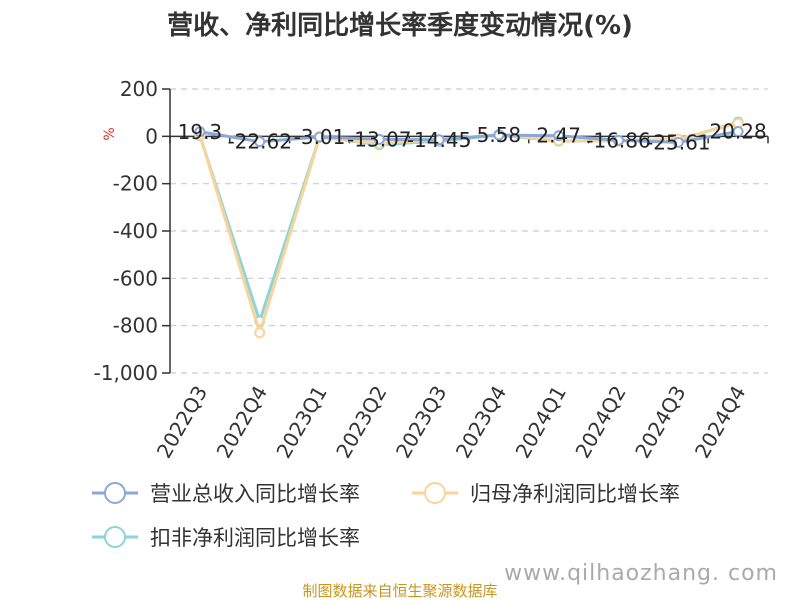 This screenshot has width=800, height=600. What do you see at coordinates (255, 538) in the screenshot?
I see `legend-label: 扣非净利润同比增长率` at bounding box center [255, 538].